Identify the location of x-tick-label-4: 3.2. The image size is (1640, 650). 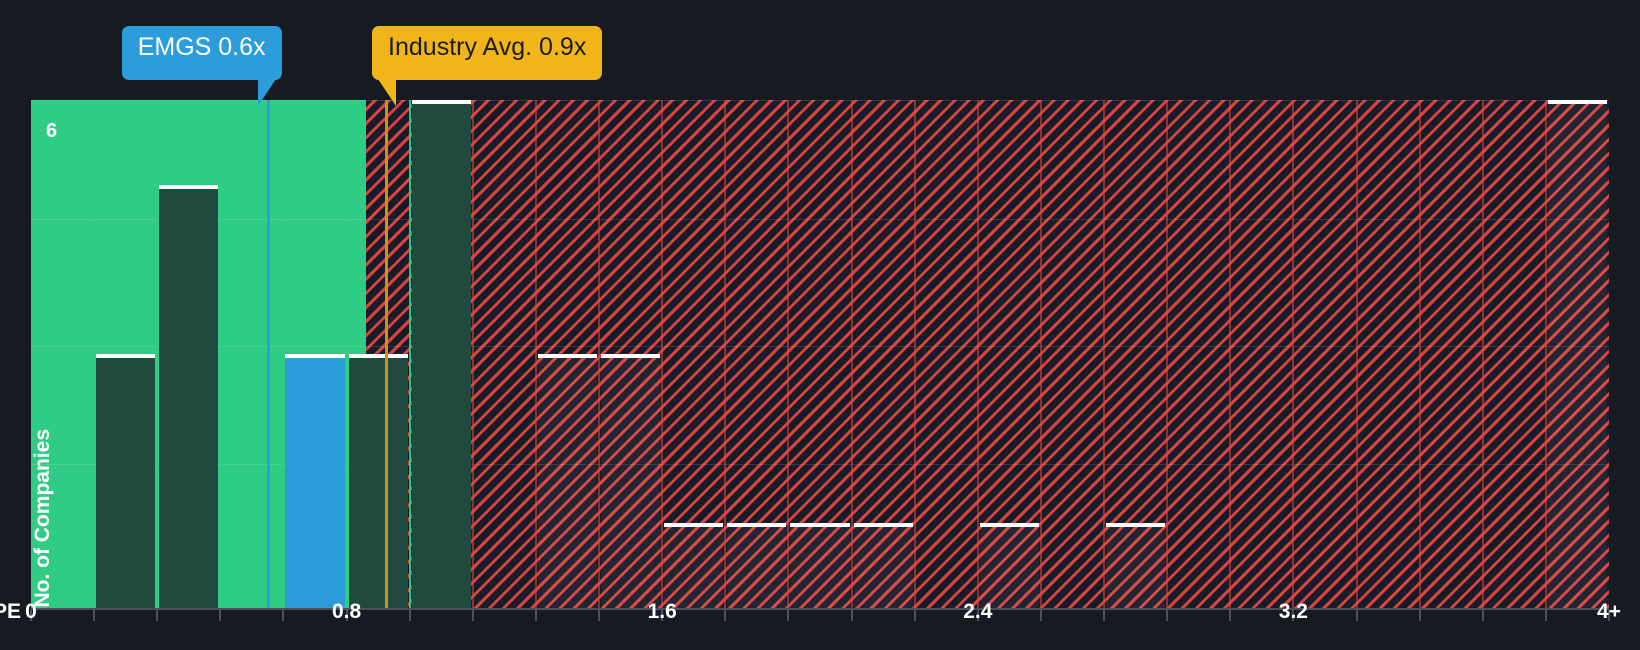
(1293, 611).